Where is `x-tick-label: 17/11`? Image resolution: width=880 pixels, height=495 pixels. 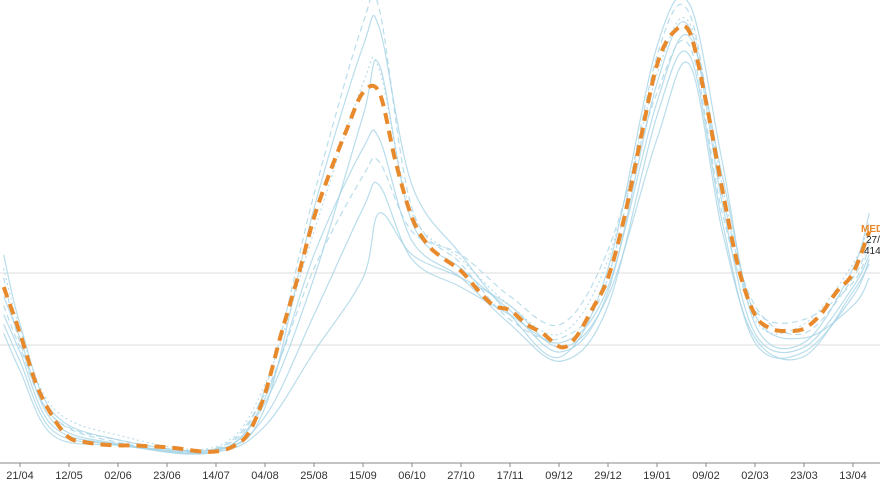 x-tick-label: 17/11 is located at coordinates (510, 476).